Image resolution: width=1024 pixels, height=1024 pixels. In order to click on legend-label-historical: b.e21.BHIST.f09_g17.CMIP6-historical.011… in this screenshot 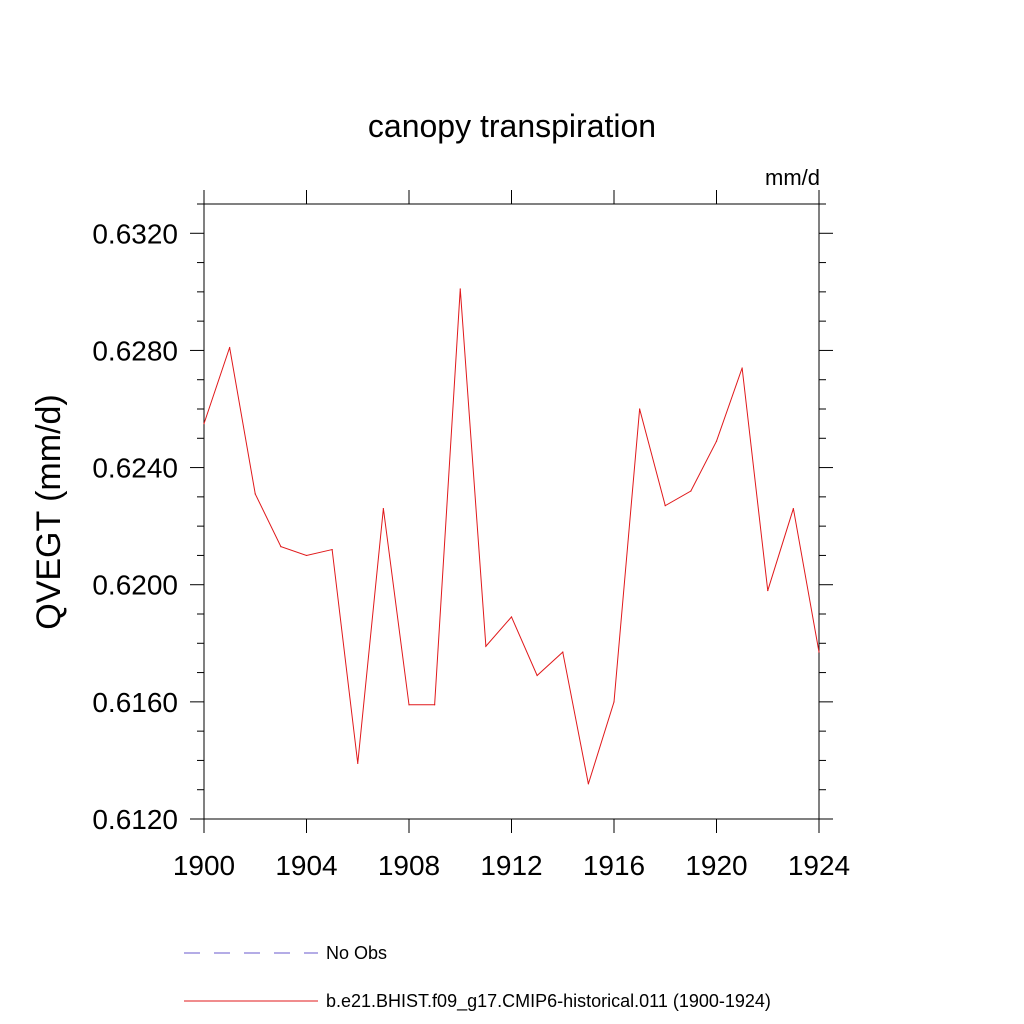, I will do `click(548, 1001)`.